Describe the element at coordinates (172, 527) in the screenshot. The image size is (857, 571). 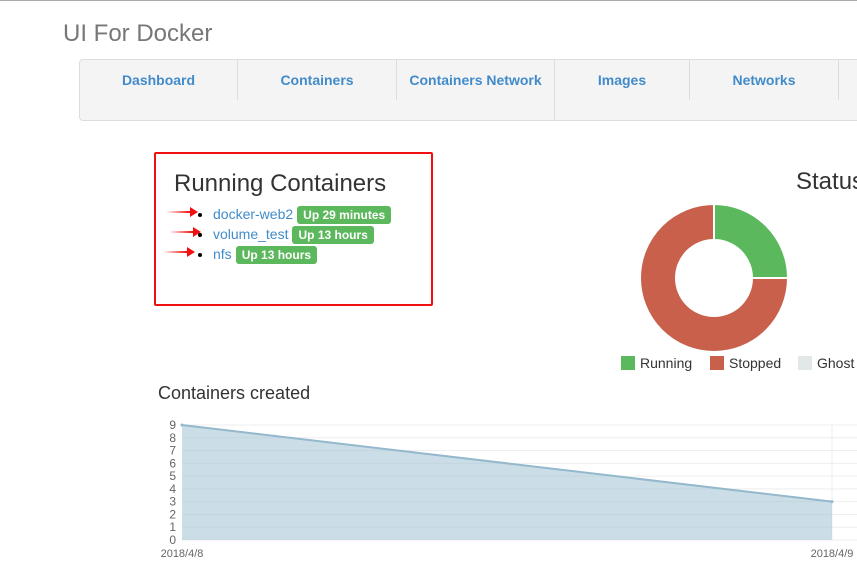
I see `y-tick-label: 1` at that location.